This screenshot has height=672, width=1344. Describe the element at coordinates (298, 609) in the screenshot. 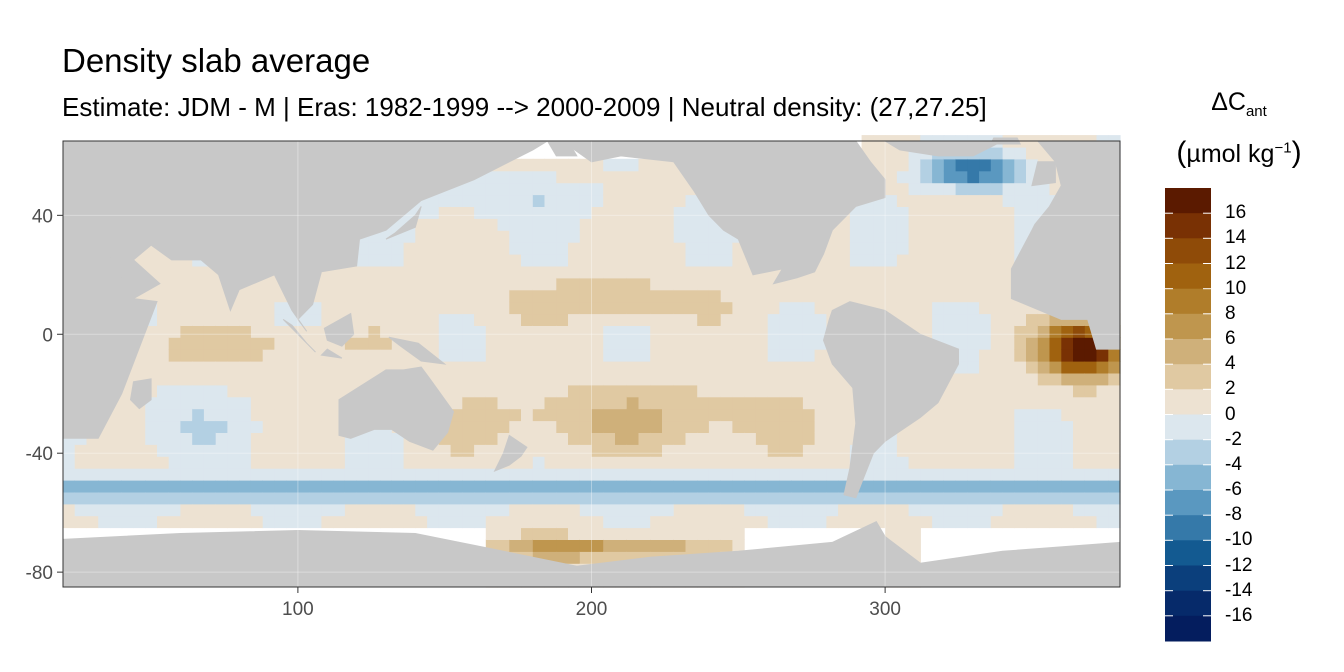

I see `x-tick-label: 100` at that location.